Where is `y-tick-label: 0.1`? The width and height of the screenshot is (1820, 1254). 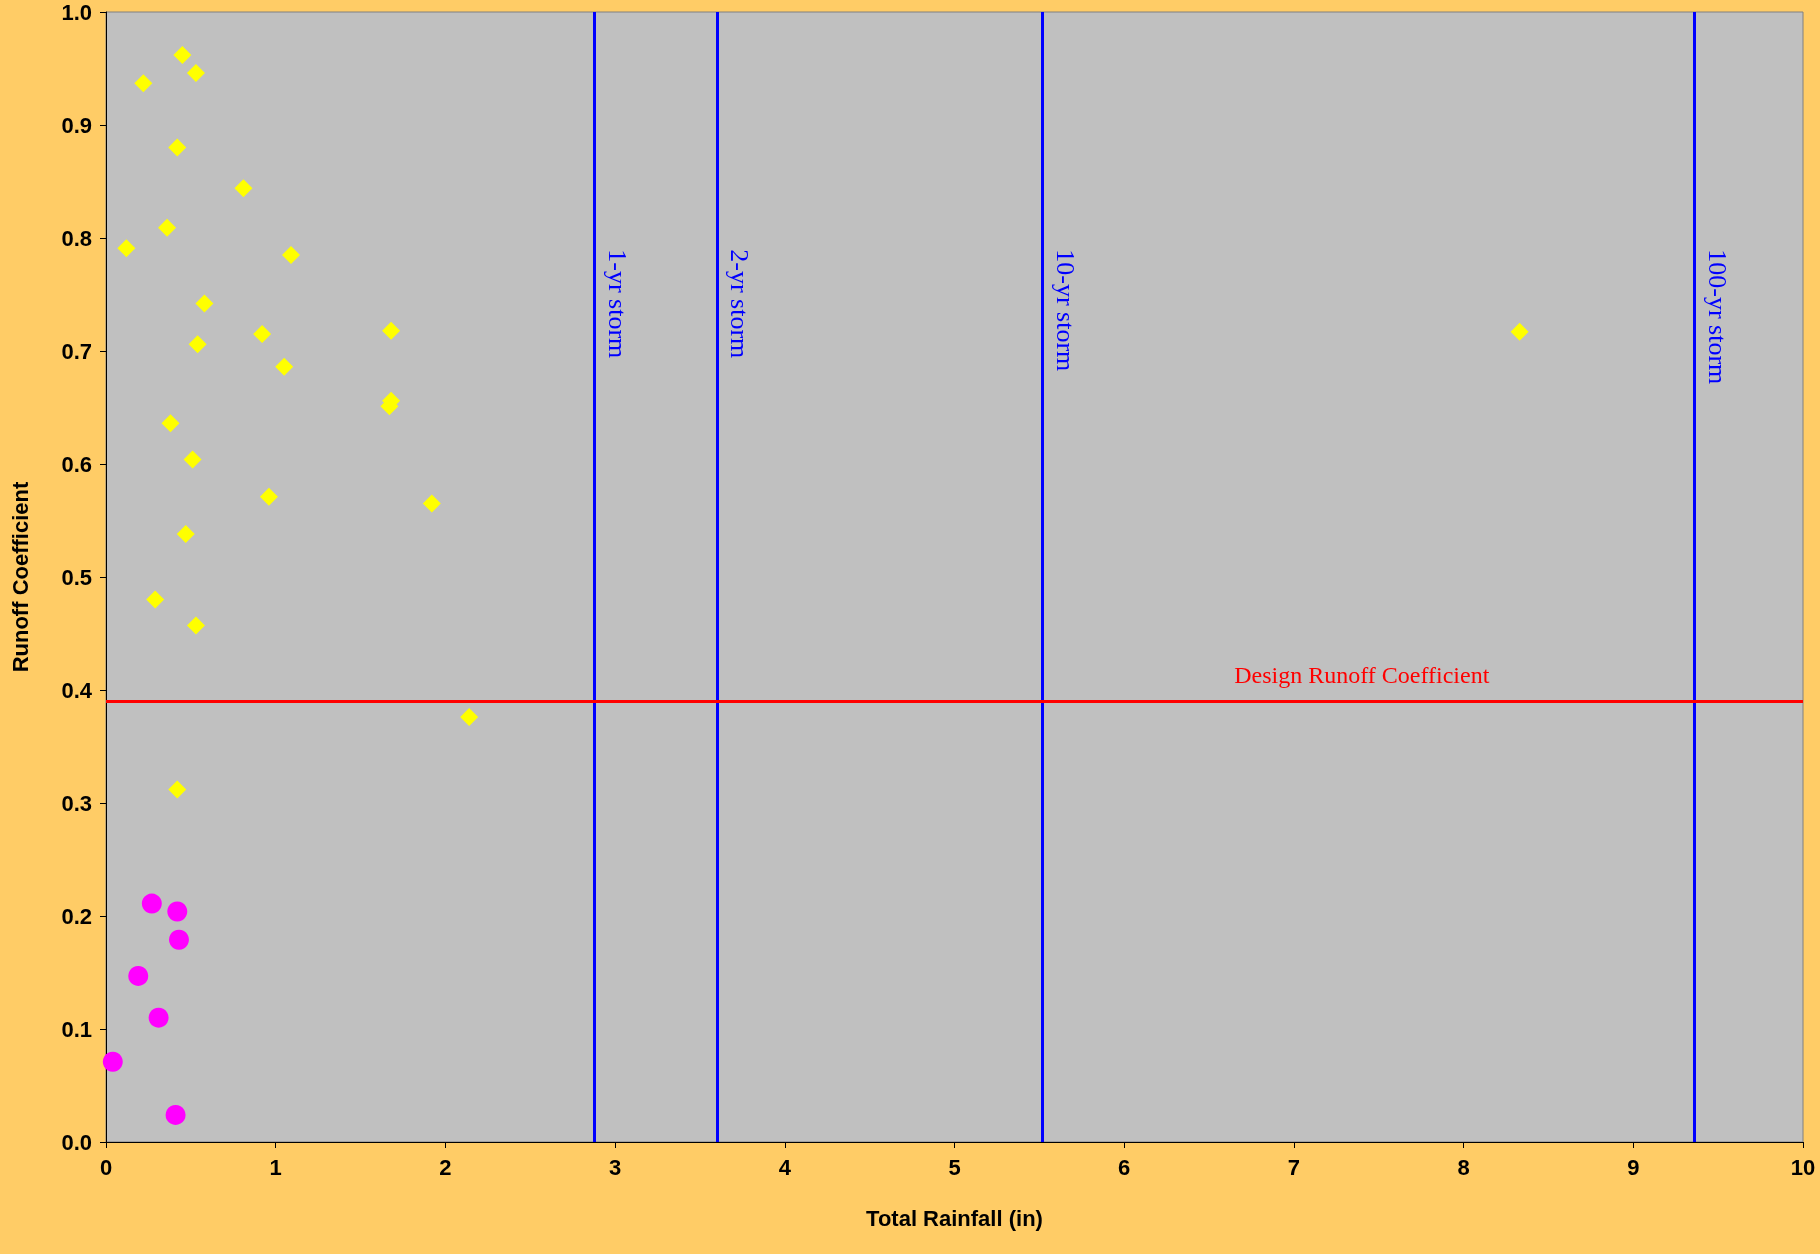 y-tick-label: 0.1 is located at coordinates (76, 1029).